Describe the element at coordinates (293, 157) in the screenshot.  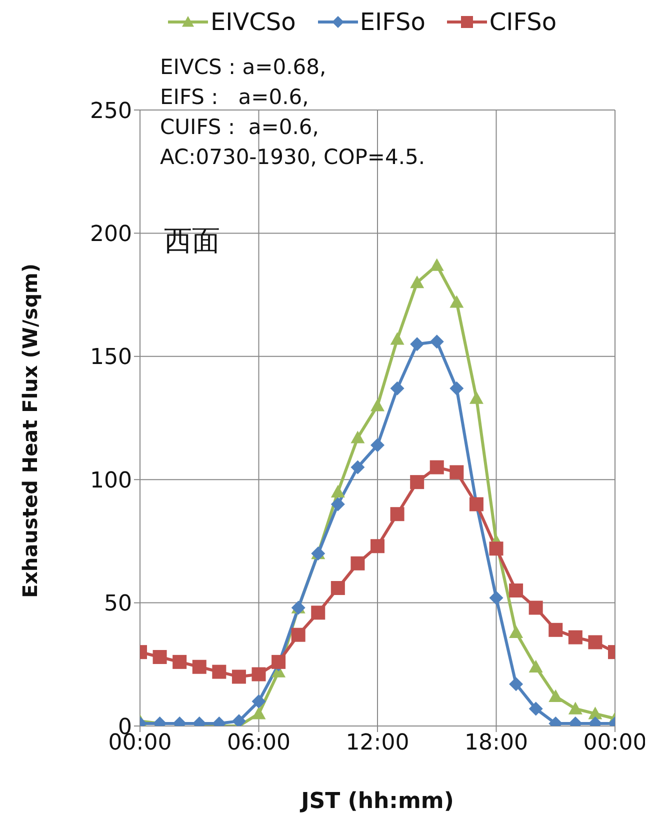
I see `annotation: AC:0730-1930, COP=4.5.` at that location.